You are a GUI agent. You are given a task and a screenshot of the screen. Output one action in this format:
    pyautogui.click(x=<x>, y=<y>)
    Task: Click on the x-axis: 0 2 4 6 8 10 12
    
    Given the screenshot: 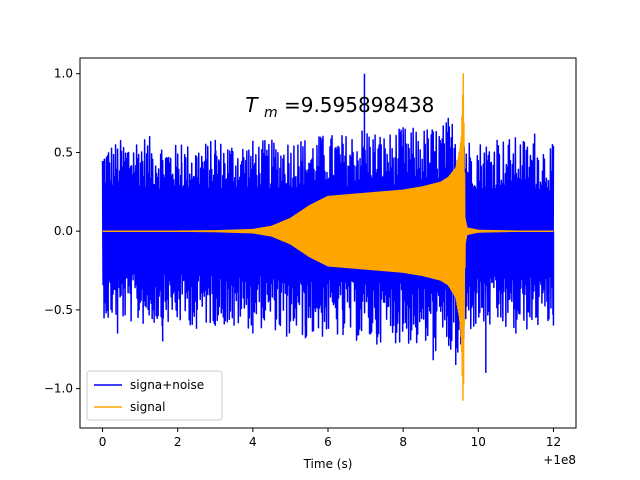 What is the action you would take?
    pyautogui.click(x=330, y=438)
    